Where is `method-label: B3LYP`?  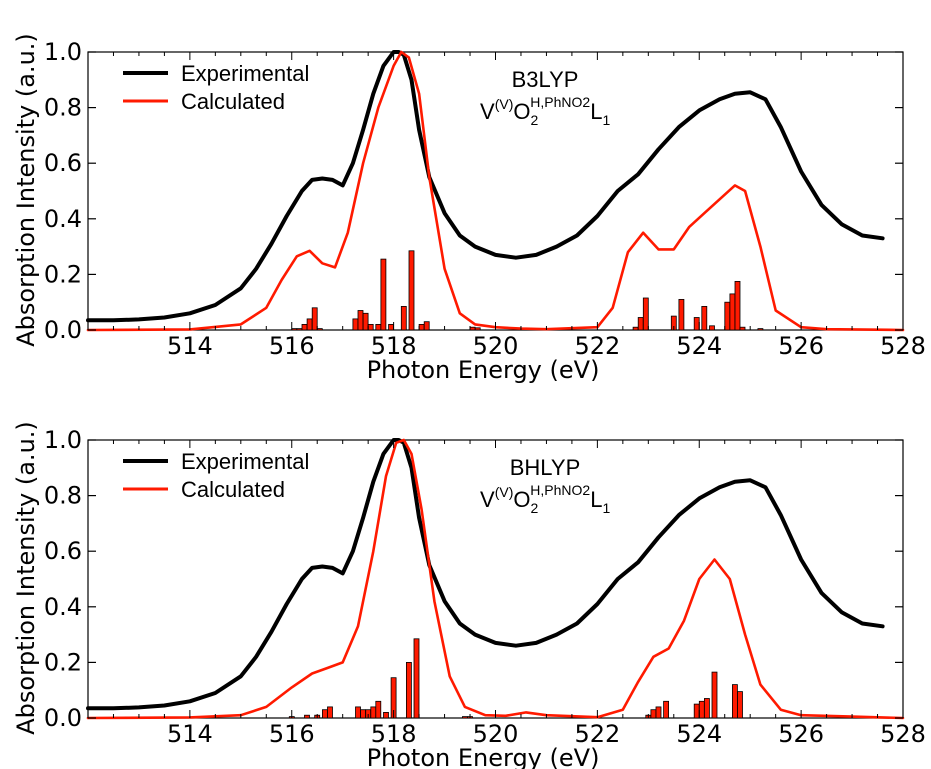 method-label: B3LYP is located at coordinates (545, 79).